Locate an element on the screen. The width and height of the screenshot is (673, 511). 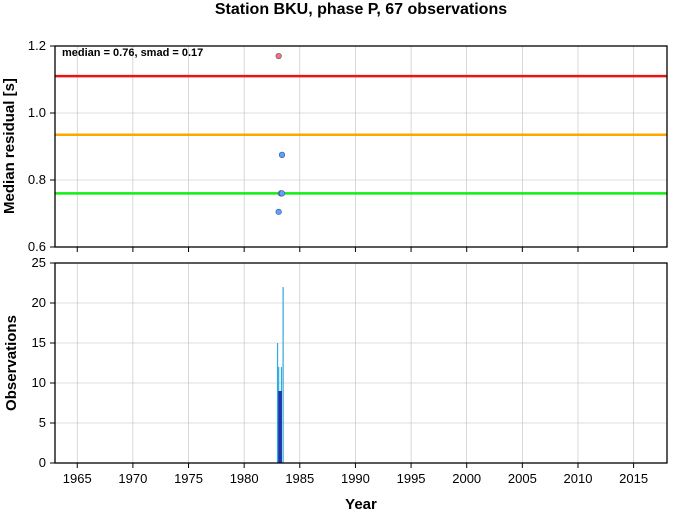
residual-y-axis-label: Median residual [s] is located at coordinates (9, 146).